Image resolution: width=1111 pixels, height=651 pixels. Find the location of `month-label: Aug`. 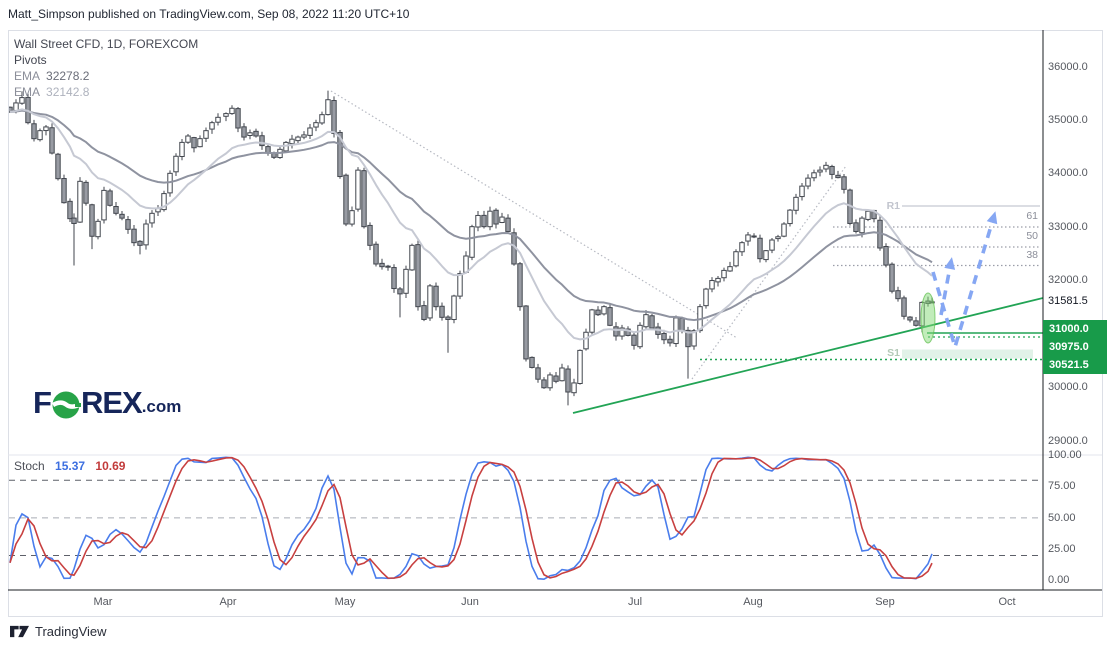

month-label: Aug is located at coordinates (753, 602).